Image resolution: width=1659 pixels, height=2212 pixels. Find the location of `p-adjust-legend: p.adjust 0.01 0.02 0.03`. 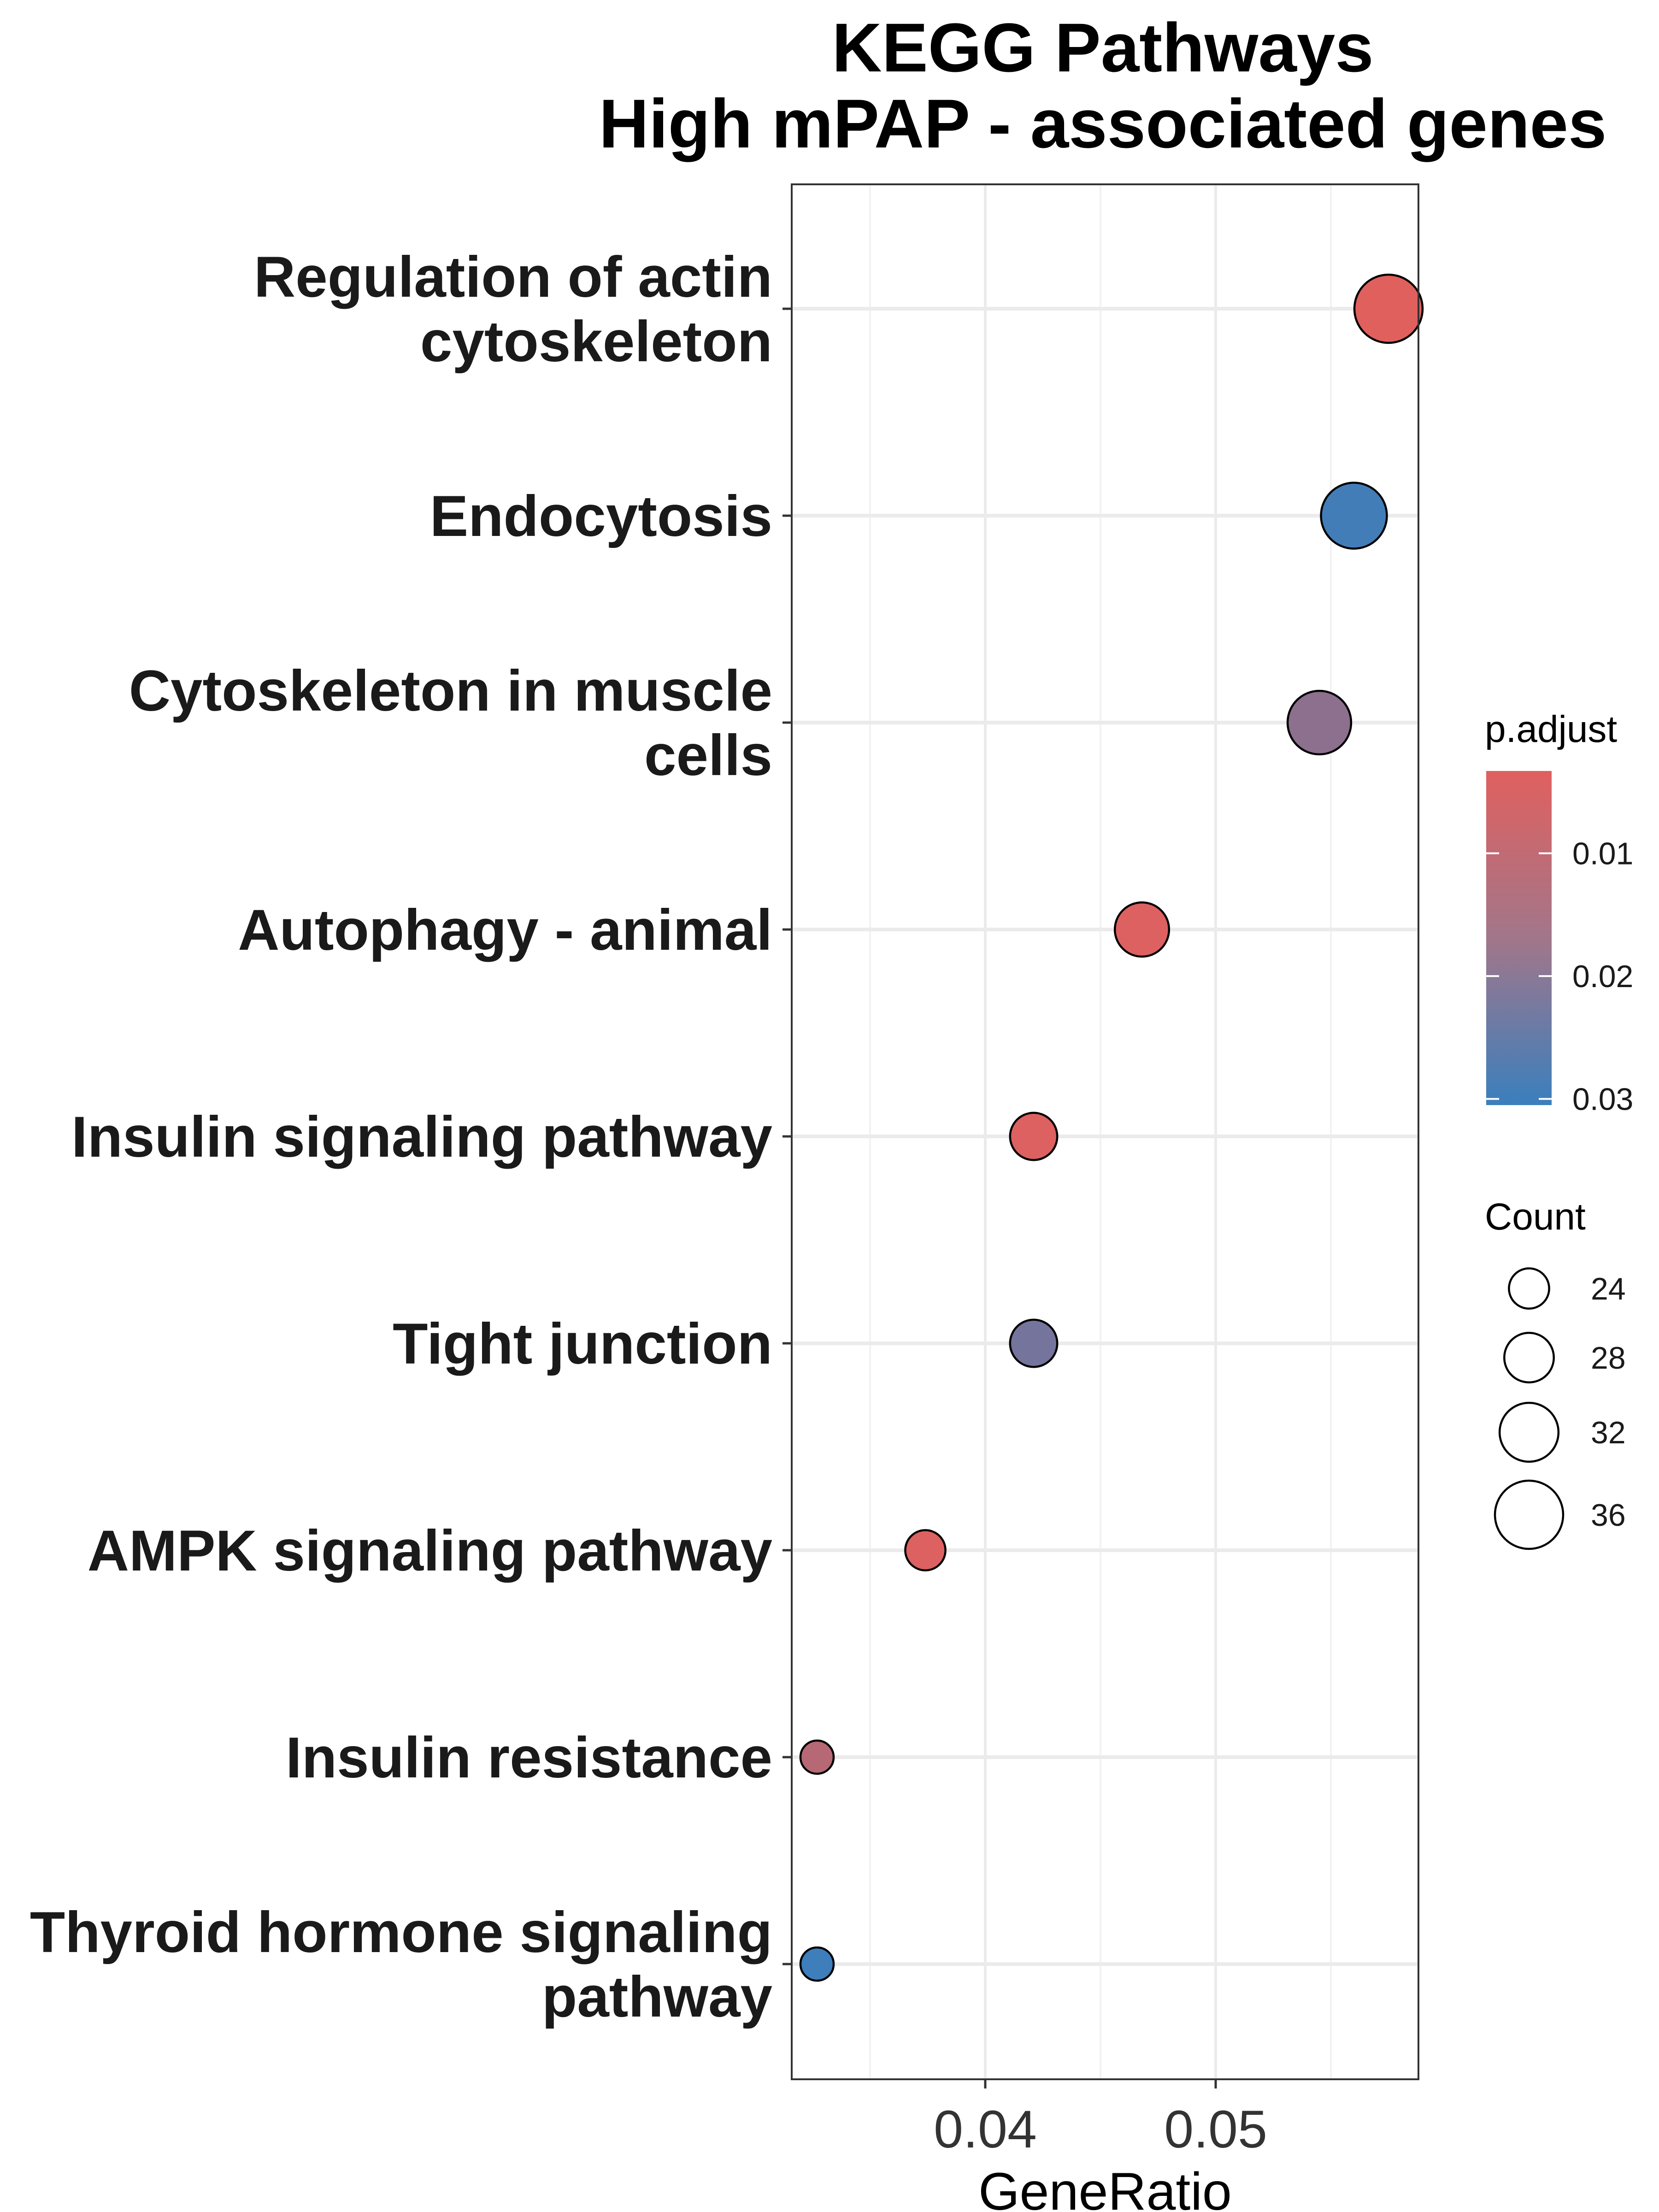

p-adjust-legend: p.adjust 0.01 0.02 0.03 is located at coordinates (1559, 912).